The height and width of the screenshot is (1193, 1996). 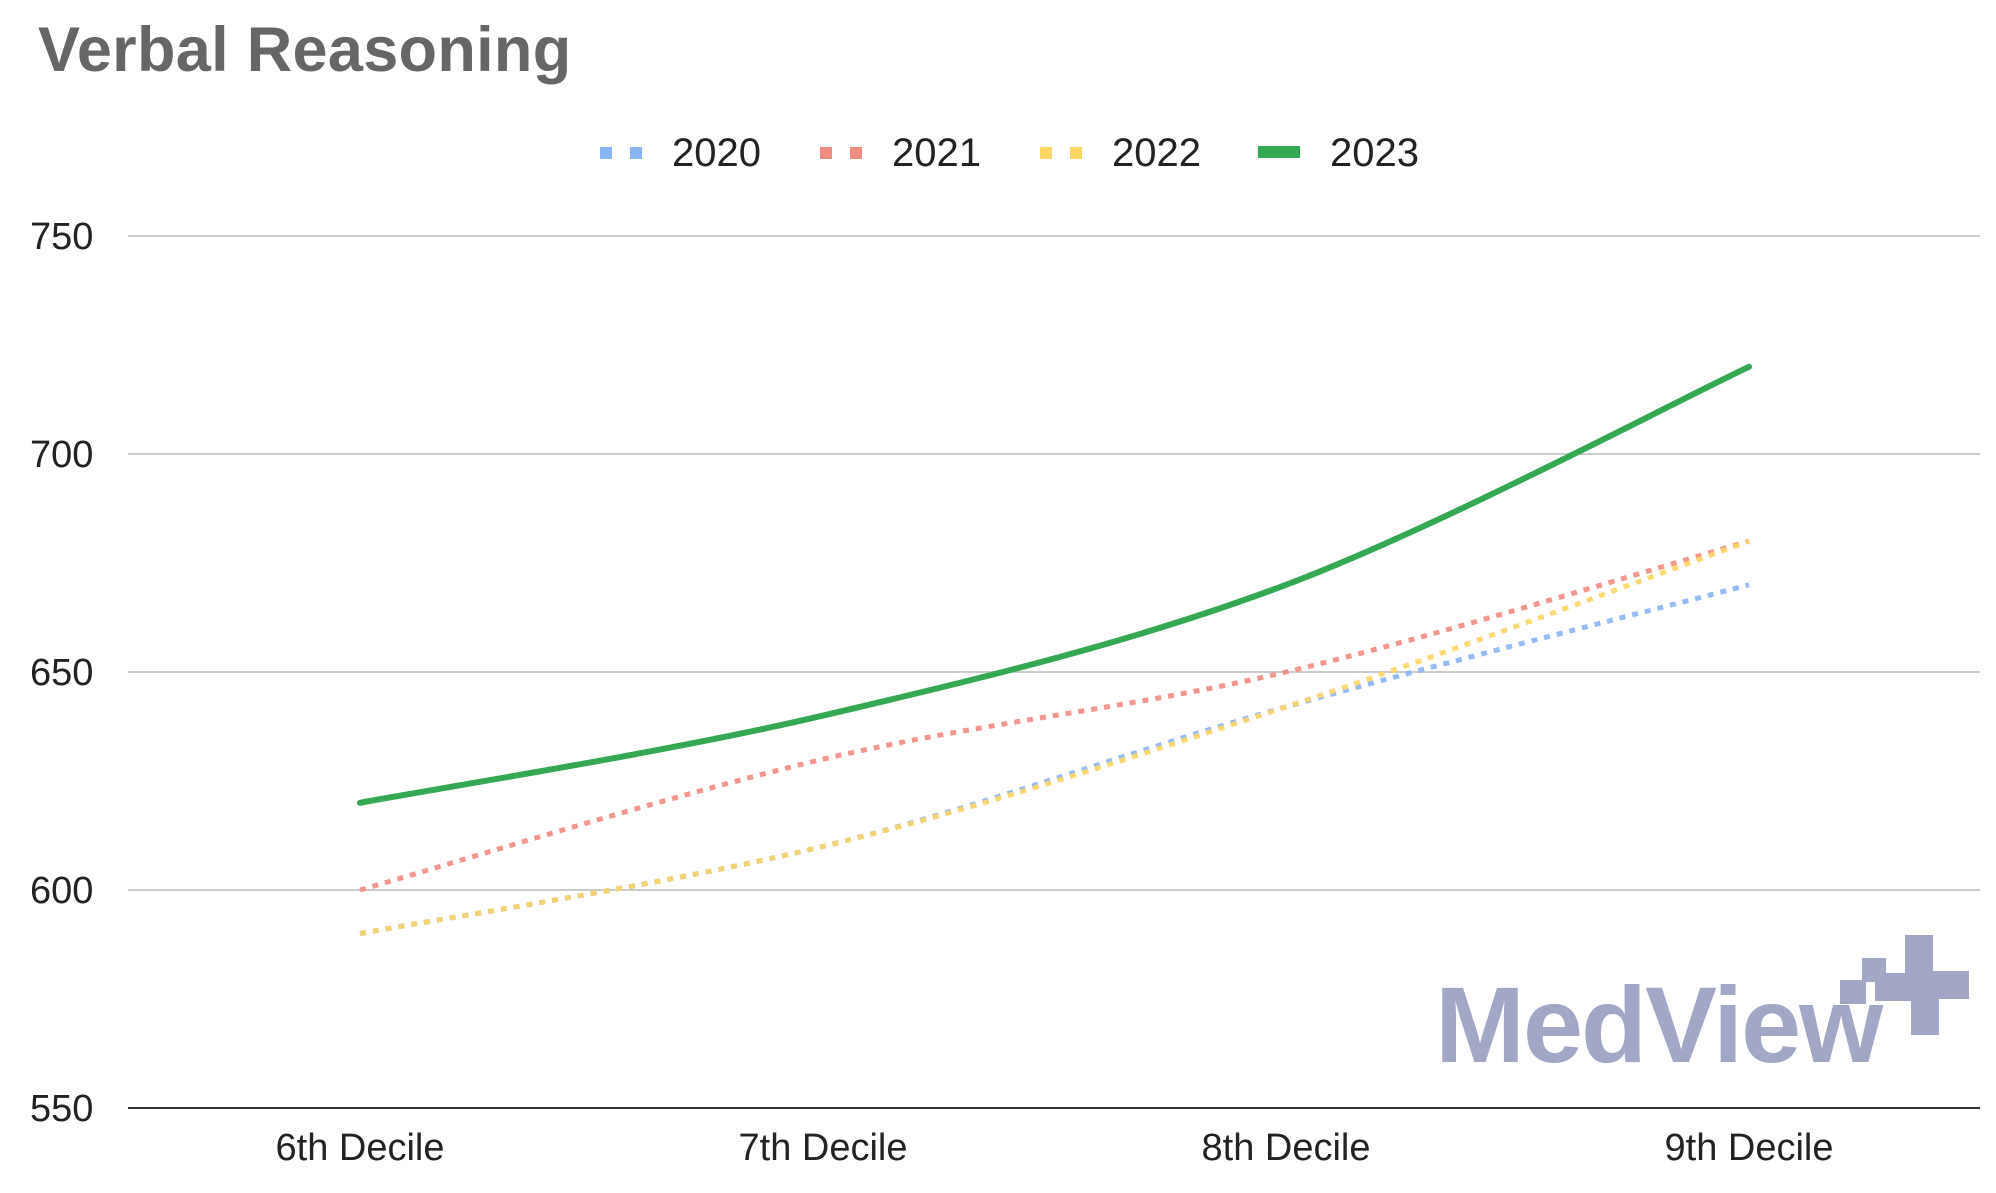 I want to click on legend-label: 2020, so click(x=716, y=153).